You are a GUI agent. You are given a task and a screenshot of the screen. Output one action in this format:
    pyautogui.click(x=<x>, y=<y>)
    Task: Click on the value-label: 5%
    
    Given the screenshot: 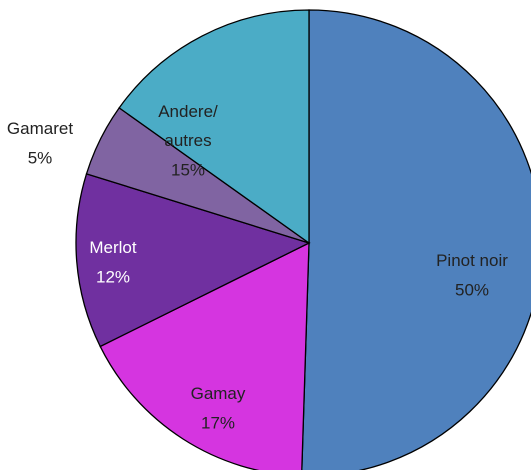 What is the action you would take?
    pyautogui.click(x=40, y=157)
    